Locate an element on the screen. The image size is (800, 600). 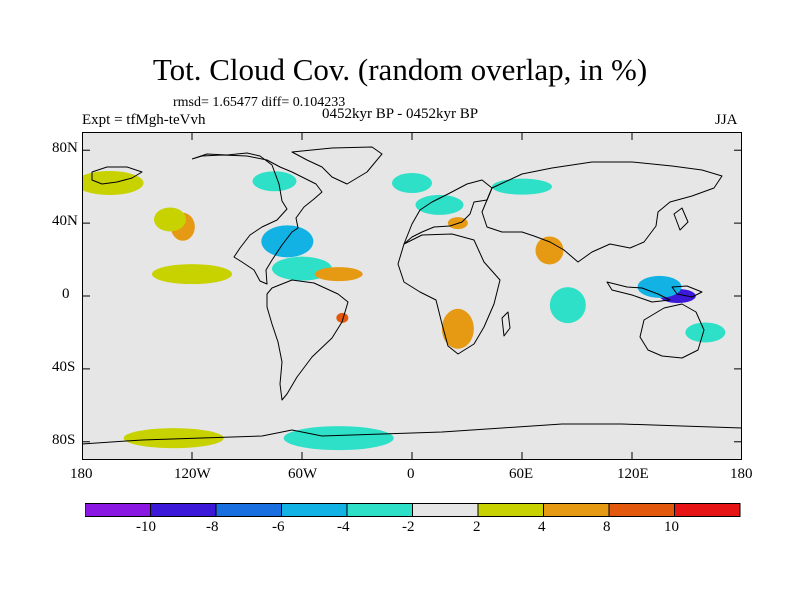
colorbar is located at coordinates (413, 510).